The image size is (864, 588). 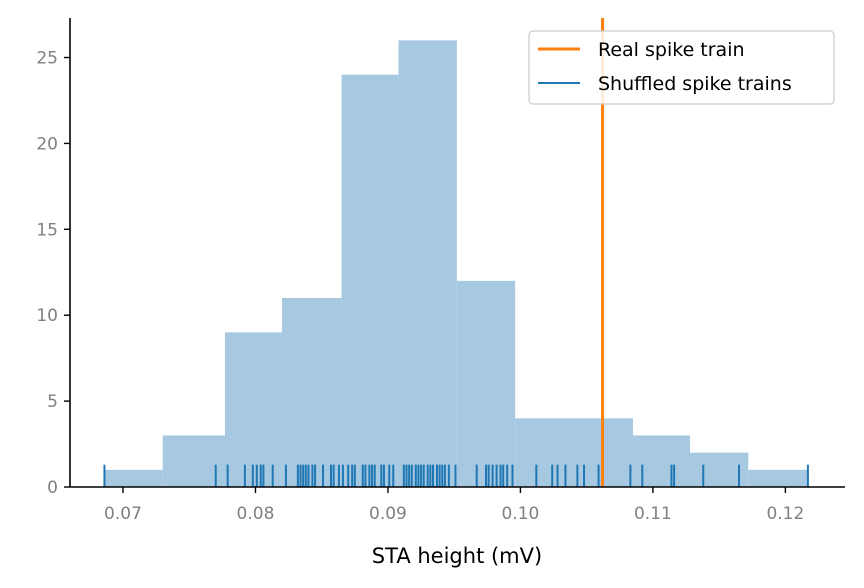 What do you see at coordinates (47, 316) in the screenshot?
I see `y-tick-label-2: 10` at bounding box center [47, 316].